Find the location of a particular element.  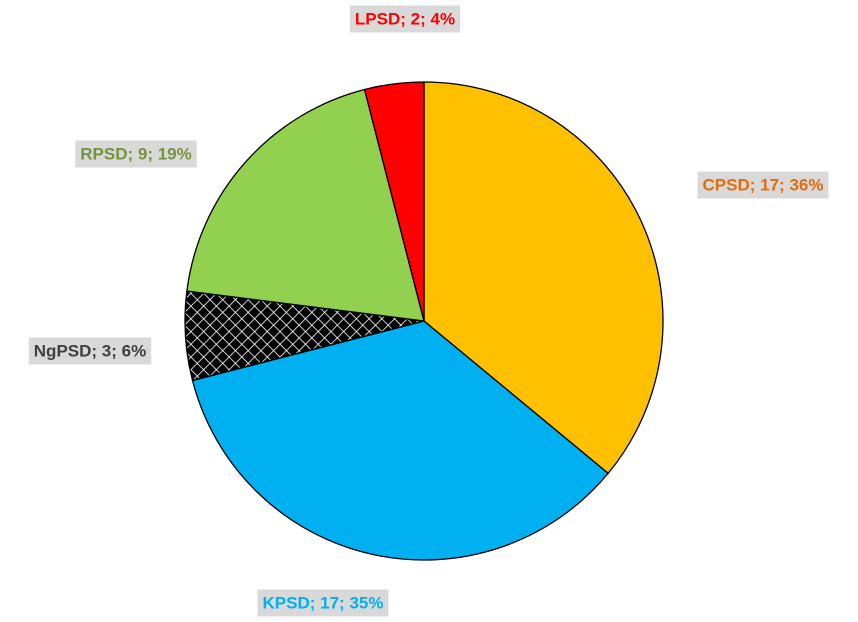

data-label: RPSD; 9; 19% is located at coordinates (136, 154).